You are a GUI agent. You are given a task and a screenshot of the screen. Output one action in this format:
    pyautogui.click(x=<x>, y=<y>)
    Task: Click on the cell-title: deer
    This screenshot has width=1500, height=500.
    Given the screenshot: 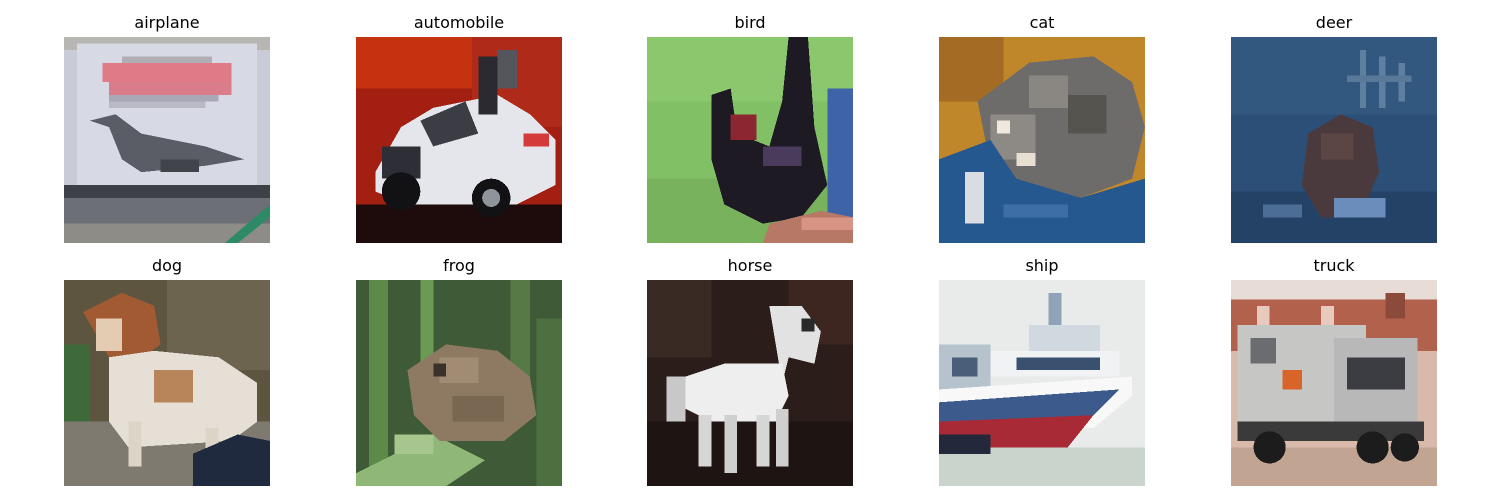 What is the action you would take?
    pyautogui.click(x=1334, y=22)
    